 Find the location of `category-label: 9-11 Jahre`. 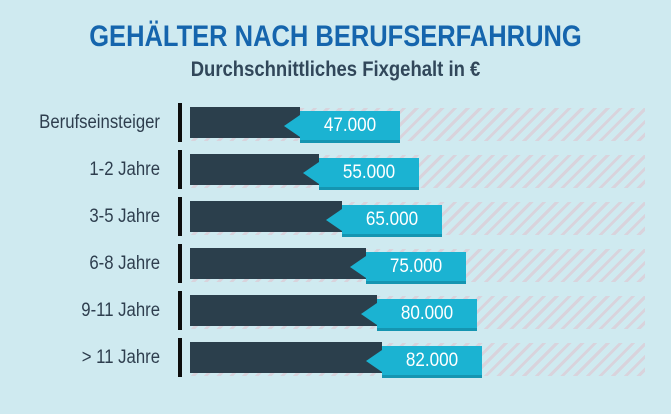

category-label: 9-11 Jahre is located at coordinates (120, 310).